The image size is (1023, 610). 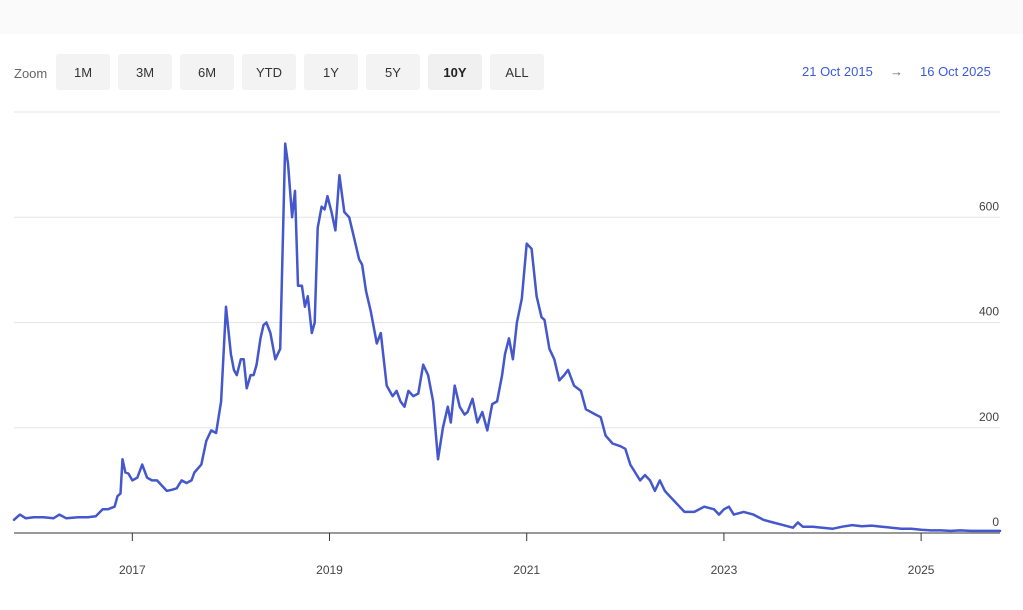 What do you see at coordinates (331, 72) in the screenshot?
I see `zoom-1y-button: 1Y` at bounding box center [331, 72].